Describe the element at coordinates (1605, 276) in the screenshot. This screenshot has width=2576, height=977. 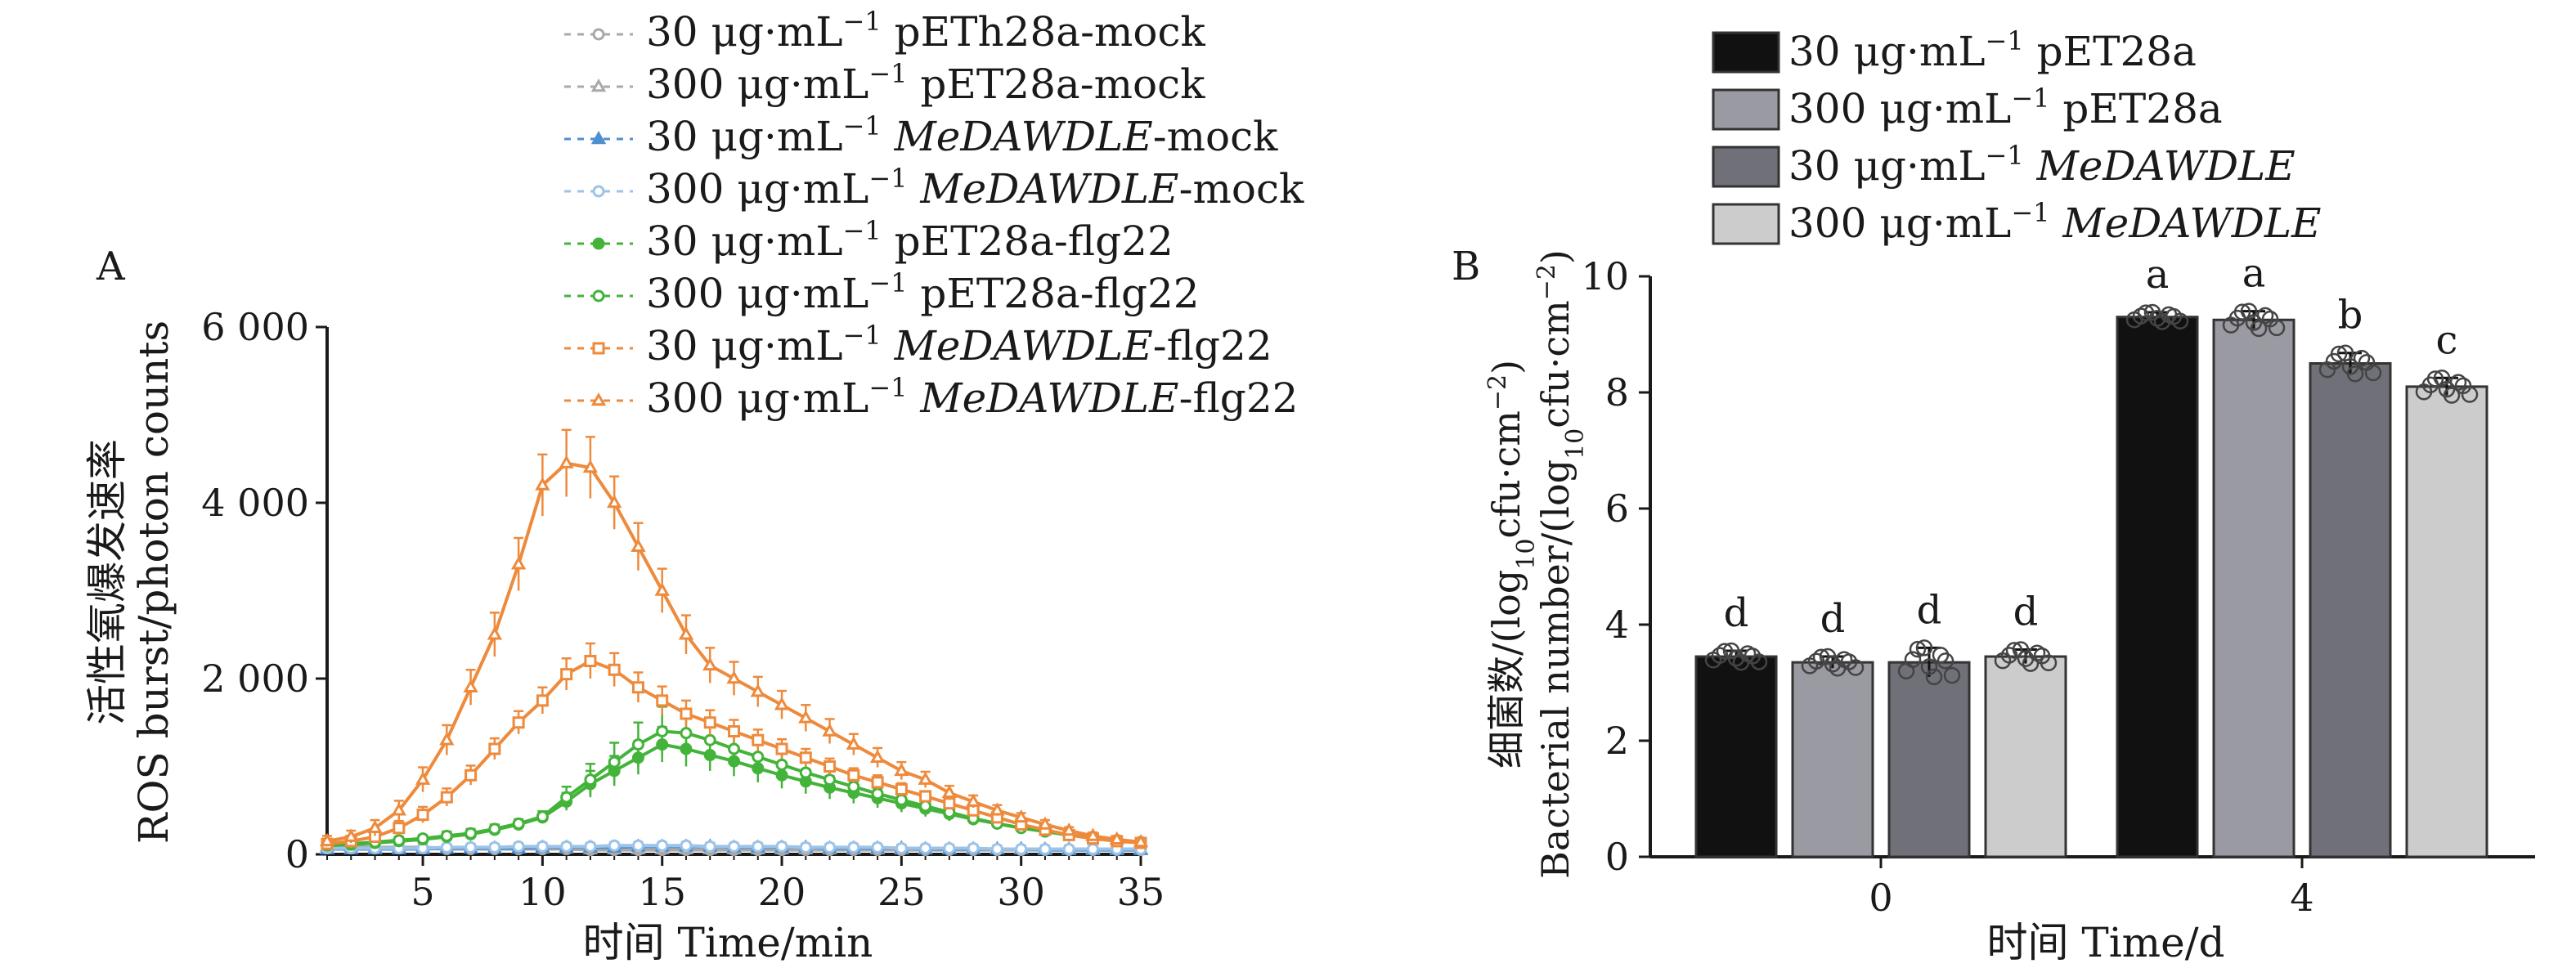
I see `panel-b-y-tick-label: 10` at that location.